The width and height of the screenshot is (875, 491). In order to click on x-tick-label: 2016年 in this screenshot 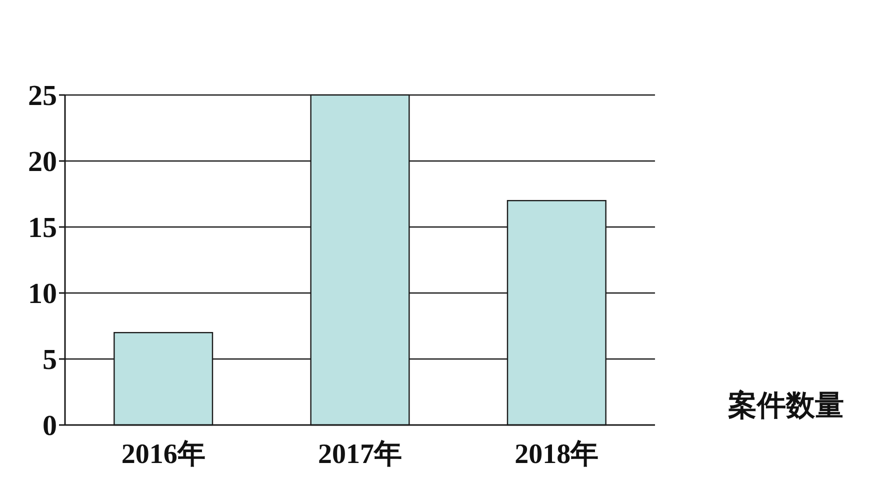, I will do `click(163, 454)`.